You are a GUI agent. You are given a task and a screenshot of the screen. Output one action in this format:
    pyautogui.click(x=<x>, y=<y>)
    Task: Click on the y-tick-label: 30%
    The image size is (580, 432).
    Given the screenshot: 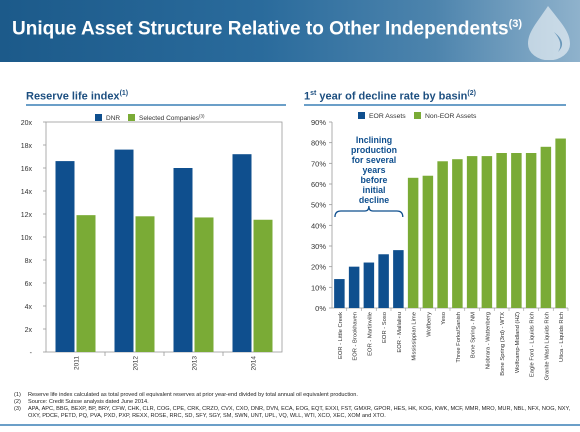 What is the action you would take?
    pyautogui.click(x=318, y=246)
    